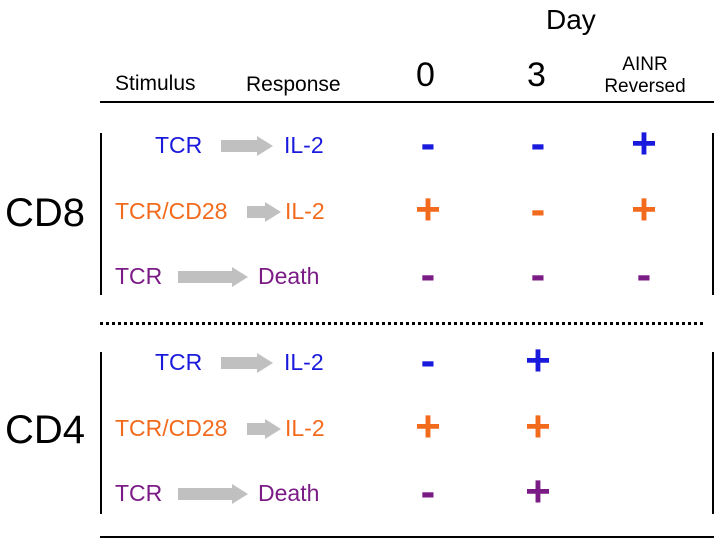 The image size is (724, 545). Describe the element at coordinates (571, 19) in the screenshot. I see `day-header: Day` at that location.